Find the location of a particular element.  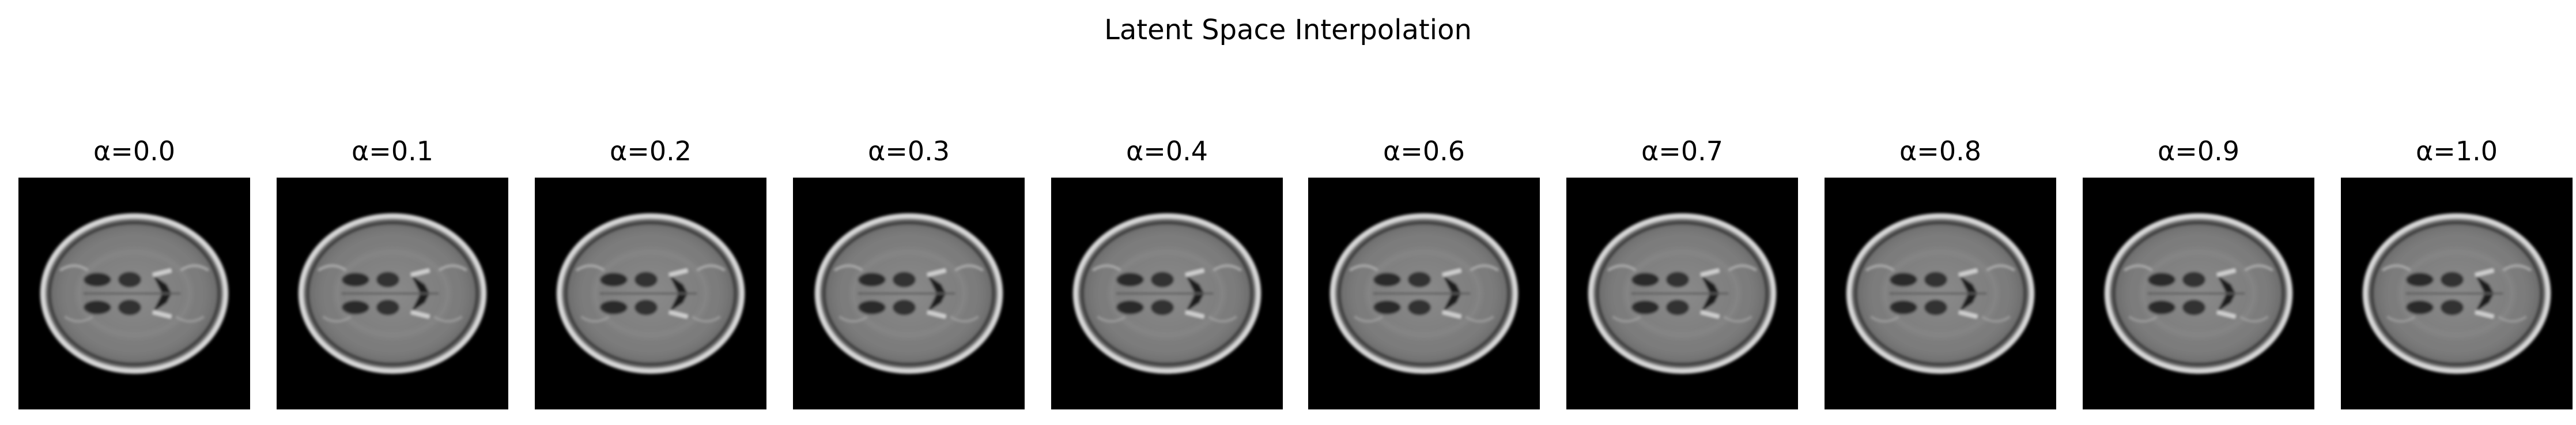

panel-title: α=0.0 is located at coordinates (134, 152).